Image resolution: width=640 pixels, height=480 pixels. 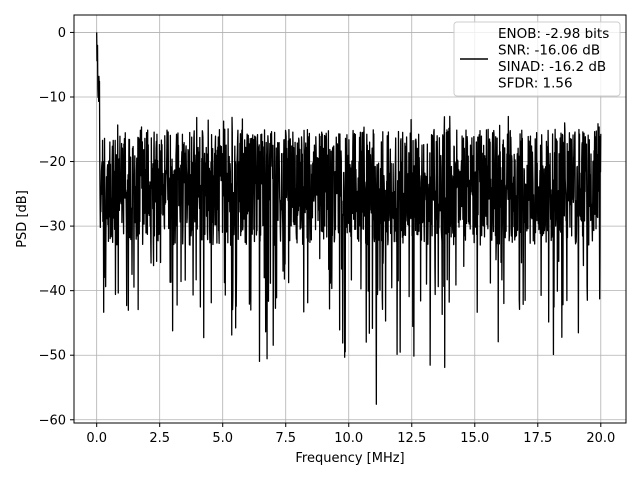 I want to click on x-tick-label: 10.0, so click(x=348, y=438).